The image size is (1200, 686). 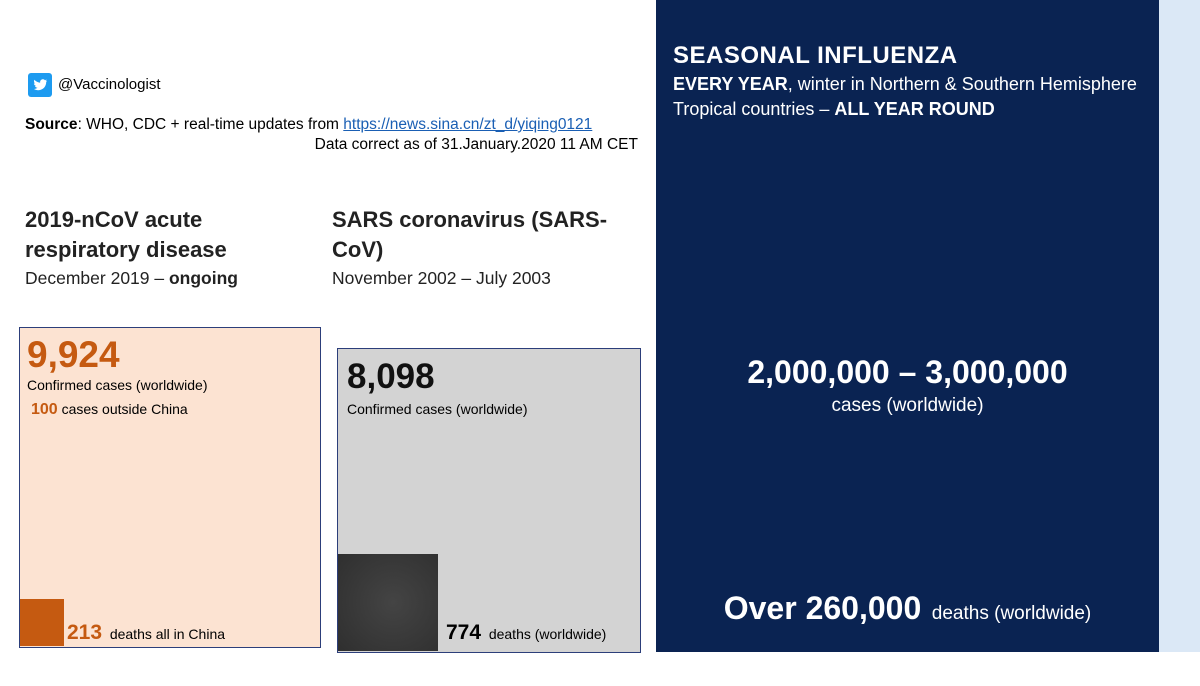 I want to click on sars-cases-number: 8,098, so click(x=391, y=376).